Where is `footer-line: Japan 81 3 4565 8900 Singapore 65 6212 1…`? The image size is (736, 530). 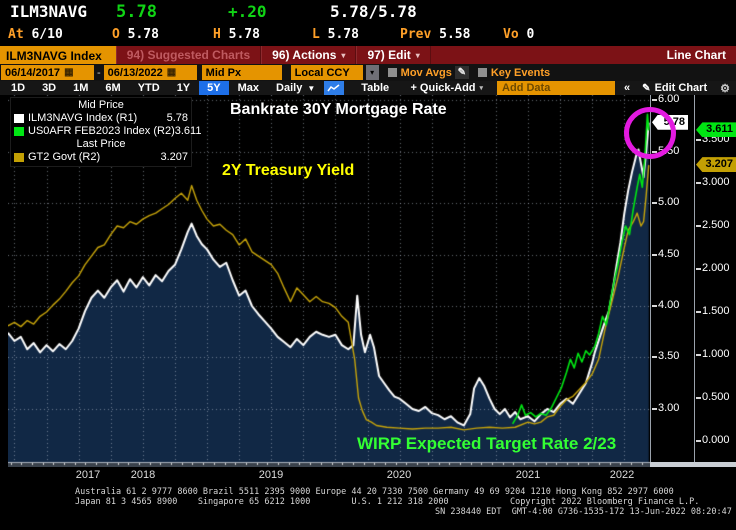 footer-line: Japan 81 3 4565 8900 Singapore 65 6212 1… is located at coordinates (387, 502).